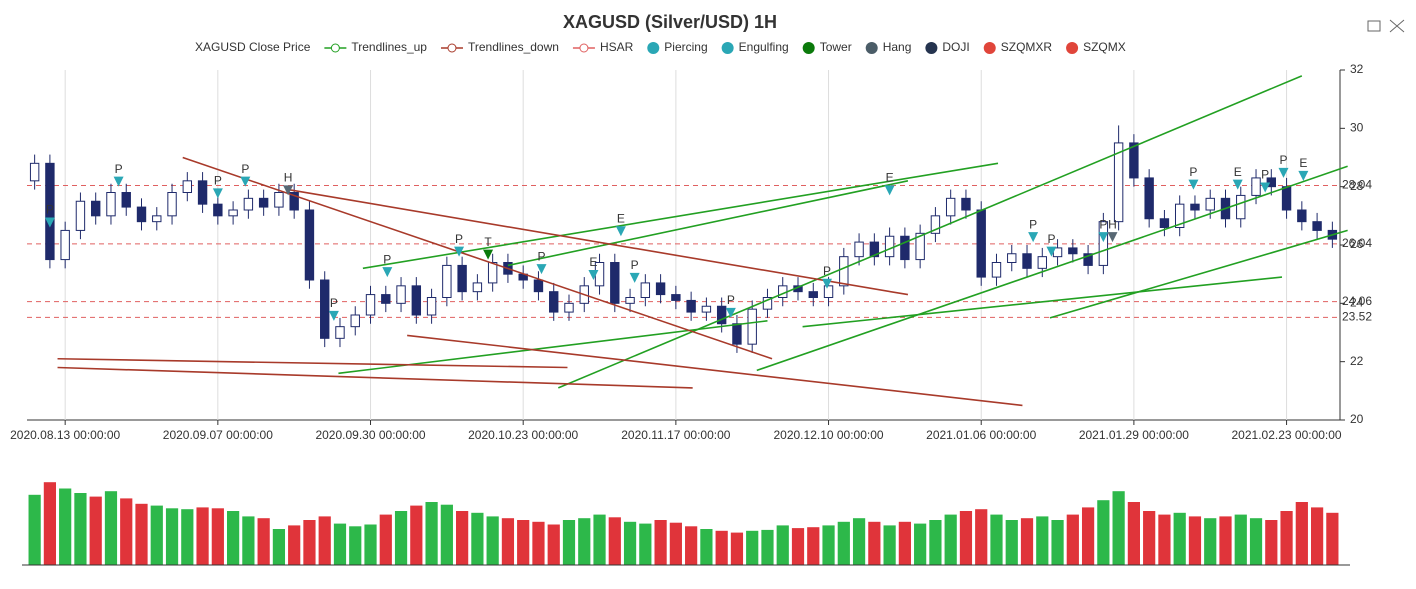 Image resolution: width=1416 pixels, height=589 pixels. What do you see at coordinates (523, 435) in the screenshot?
I see `x-tick-label: 2020.10.23 00:00:00` at bounding box center [523, 435].